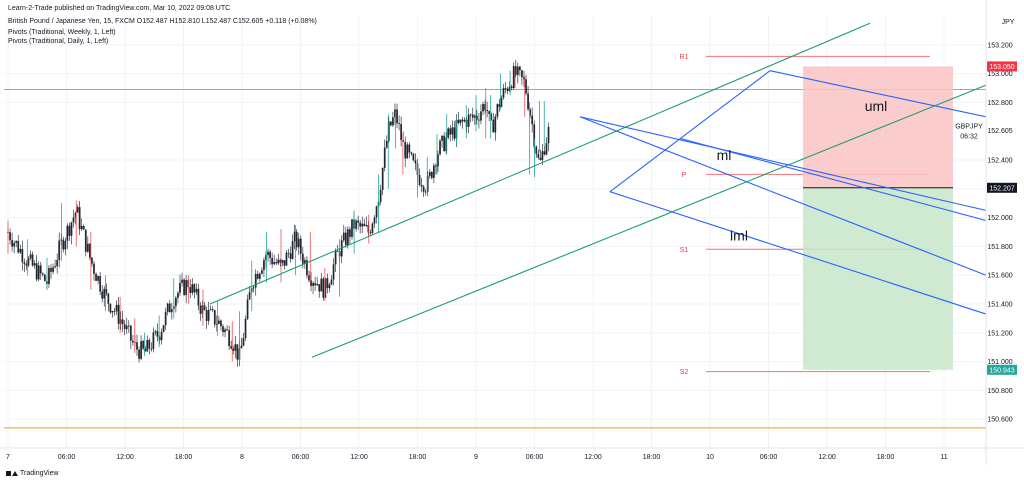 This screenshot has width=1024, height=485. I want to click on price-tag-entry, so click(1002, 187).